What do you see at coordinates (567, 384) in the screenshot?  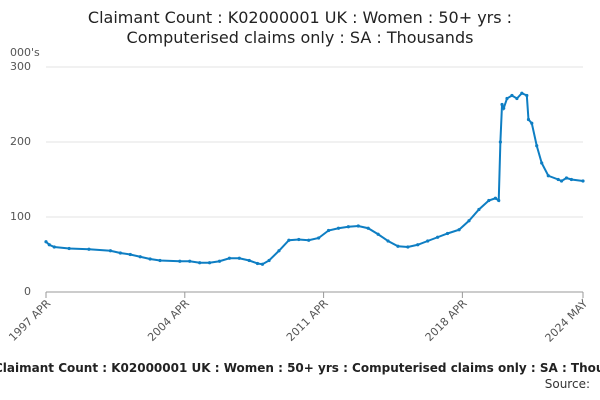 I see `source: Source:` at bounding box center [567, 384].